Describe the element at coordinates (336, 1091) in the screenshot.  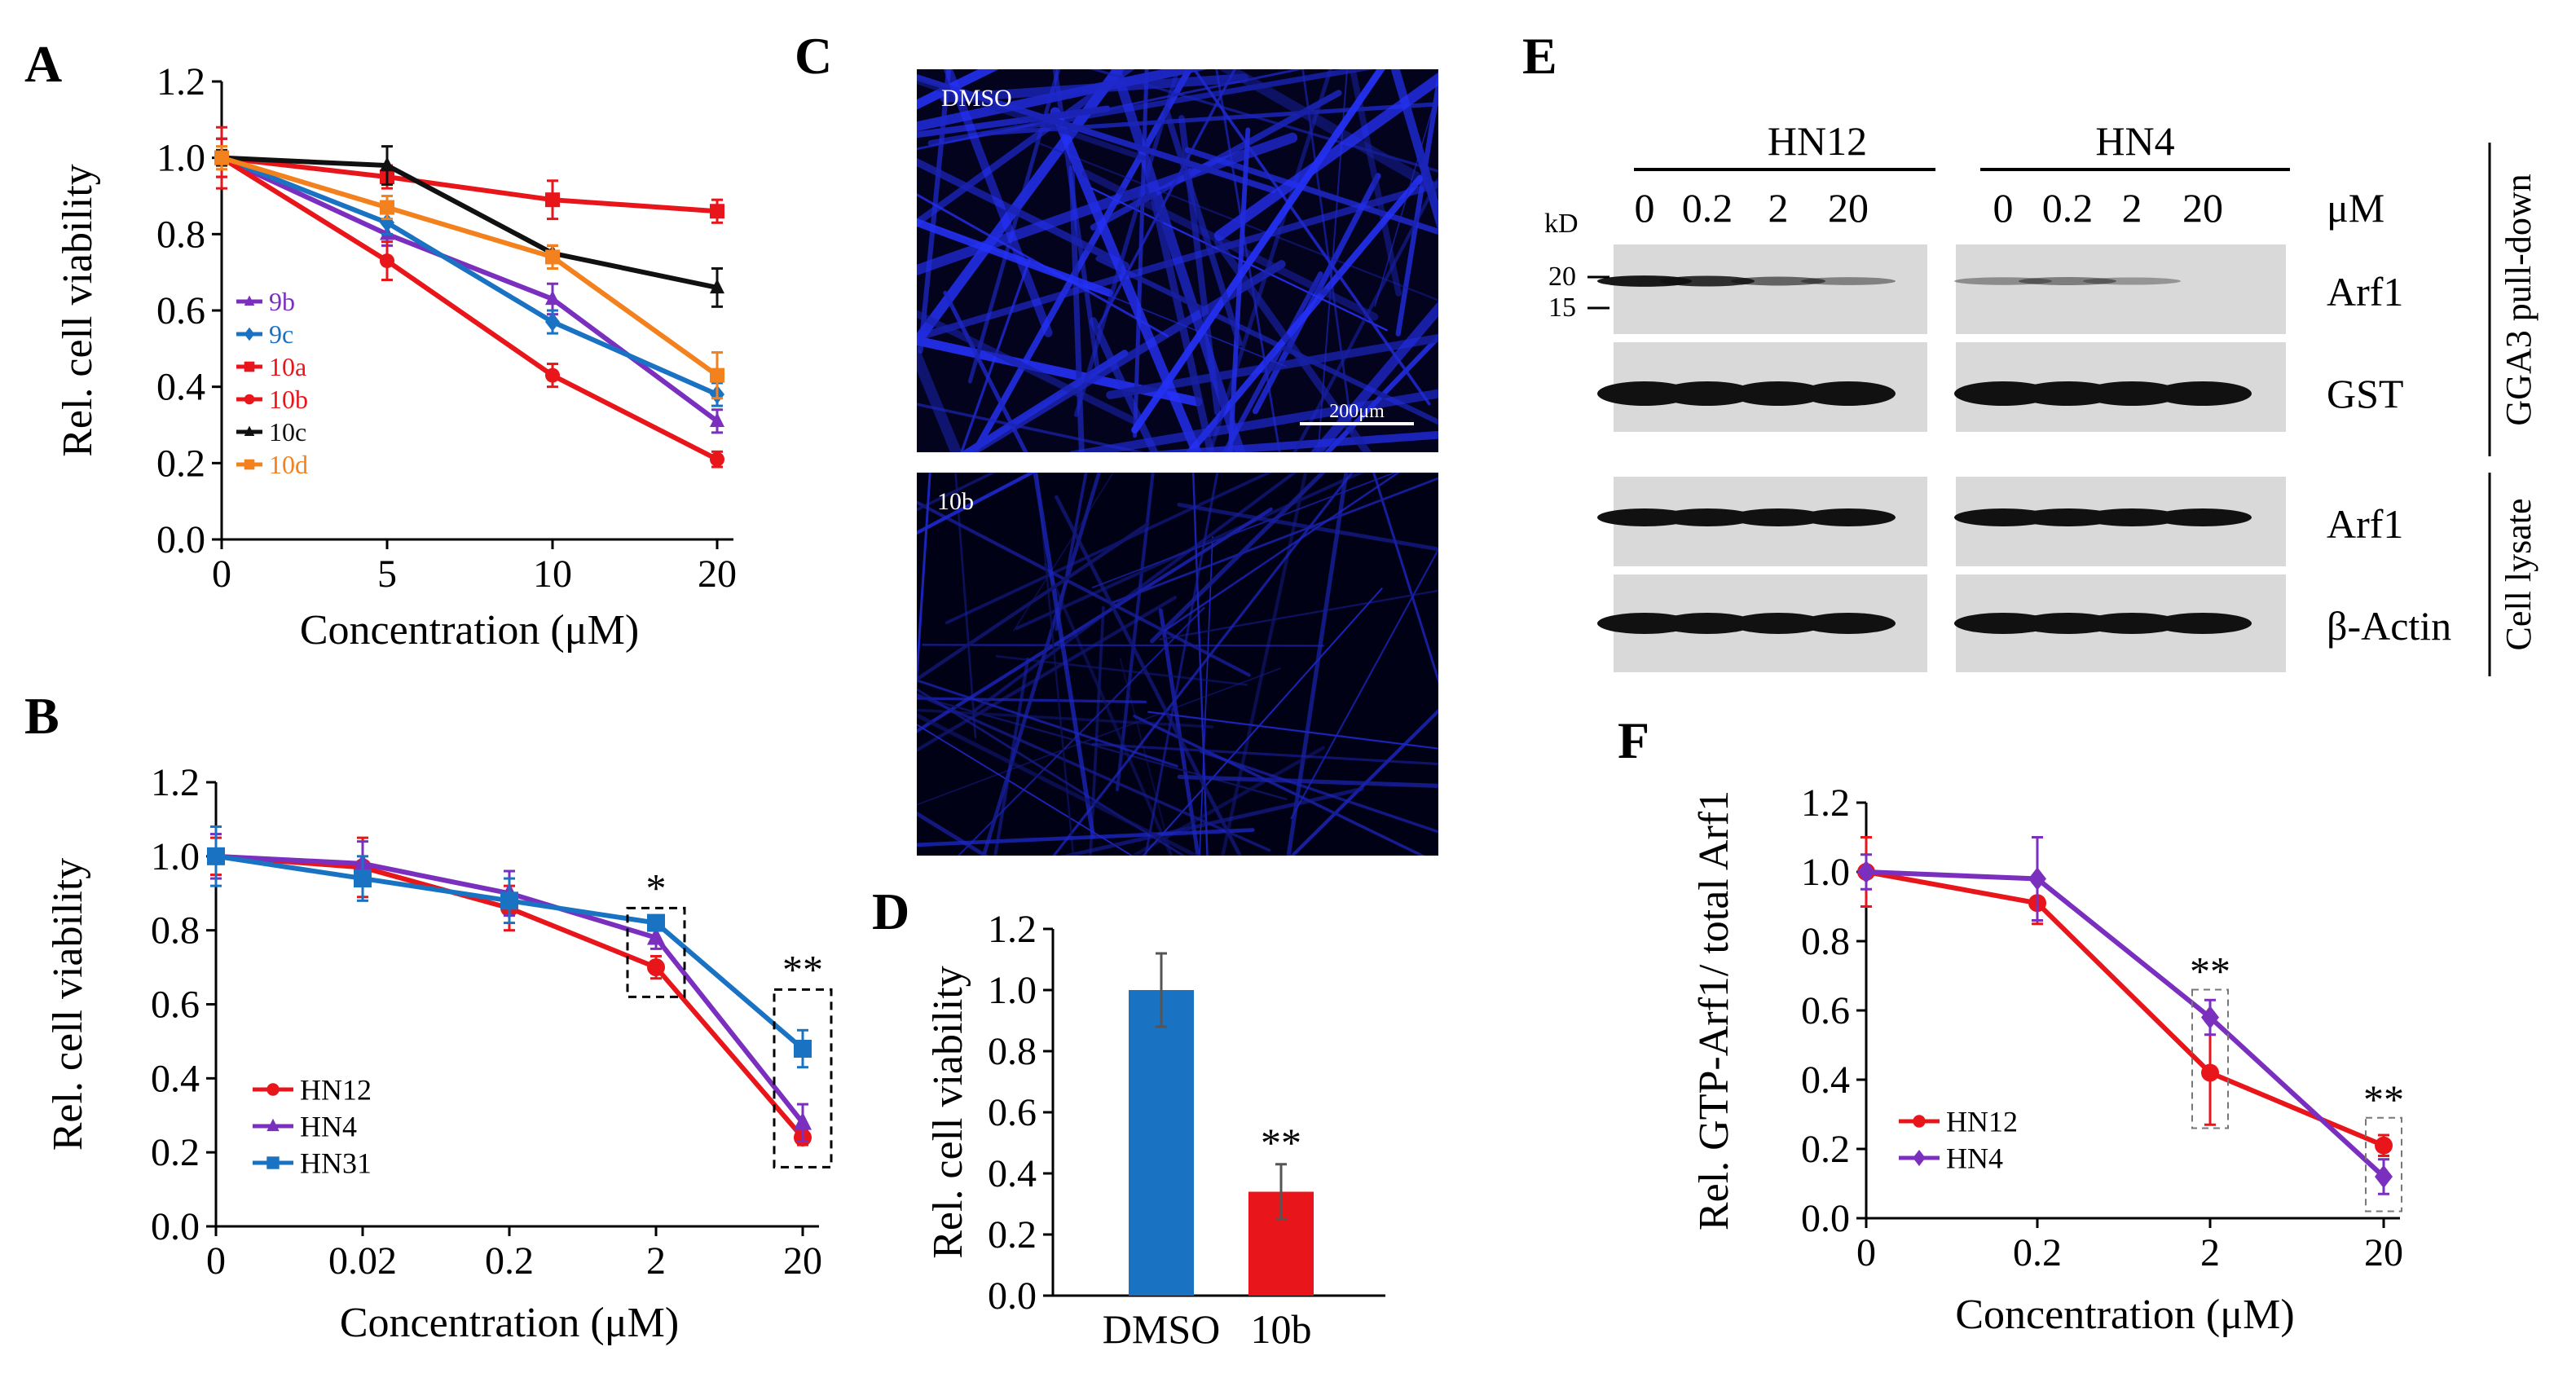
I see `legend-label-hn12: HN12` at that location.